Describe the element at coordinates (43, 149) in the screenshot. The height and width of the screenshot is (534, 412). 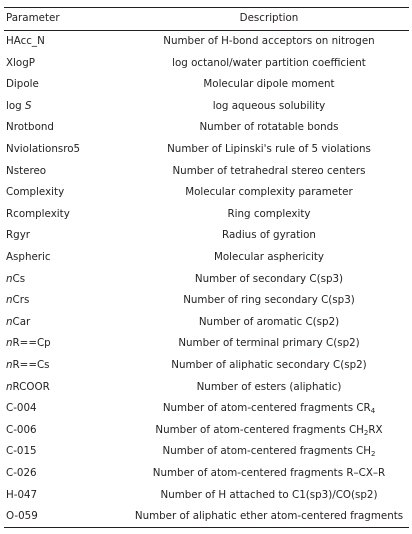
I see `parameter-cell: Nviolationsro5` at that location.